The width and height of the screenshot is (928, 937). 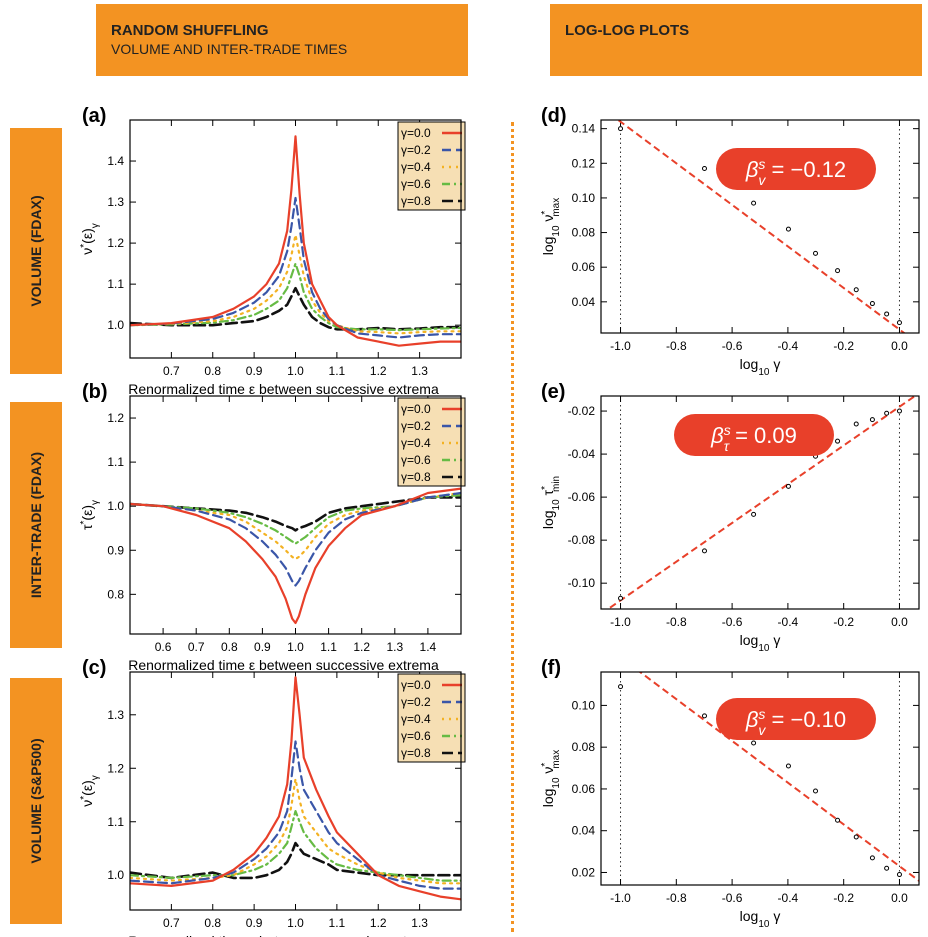 What do you see at coordinates (115, 875) in the screenshot?
I see `y-tick-label: 1.0` at bounding box center [115, 875].